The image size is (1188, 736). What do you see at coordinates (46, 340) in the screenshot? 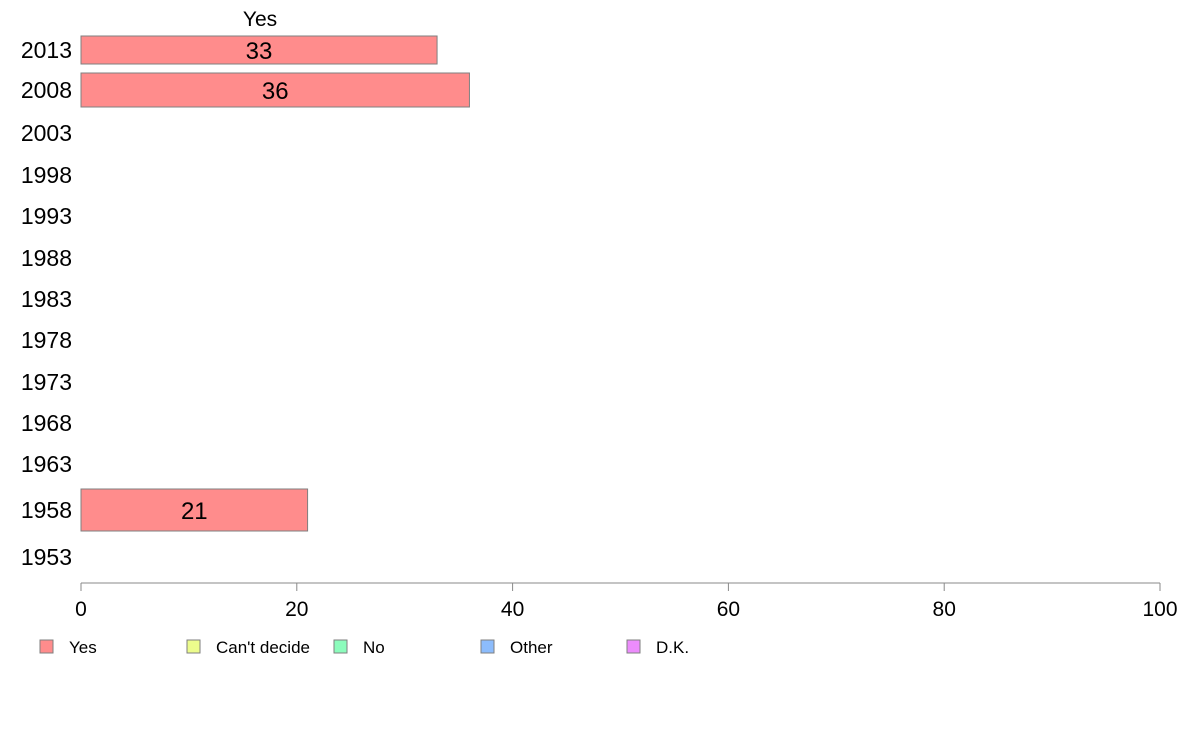
I see `y-tick-label-1978: 1978` at bounding box center [46, 340].